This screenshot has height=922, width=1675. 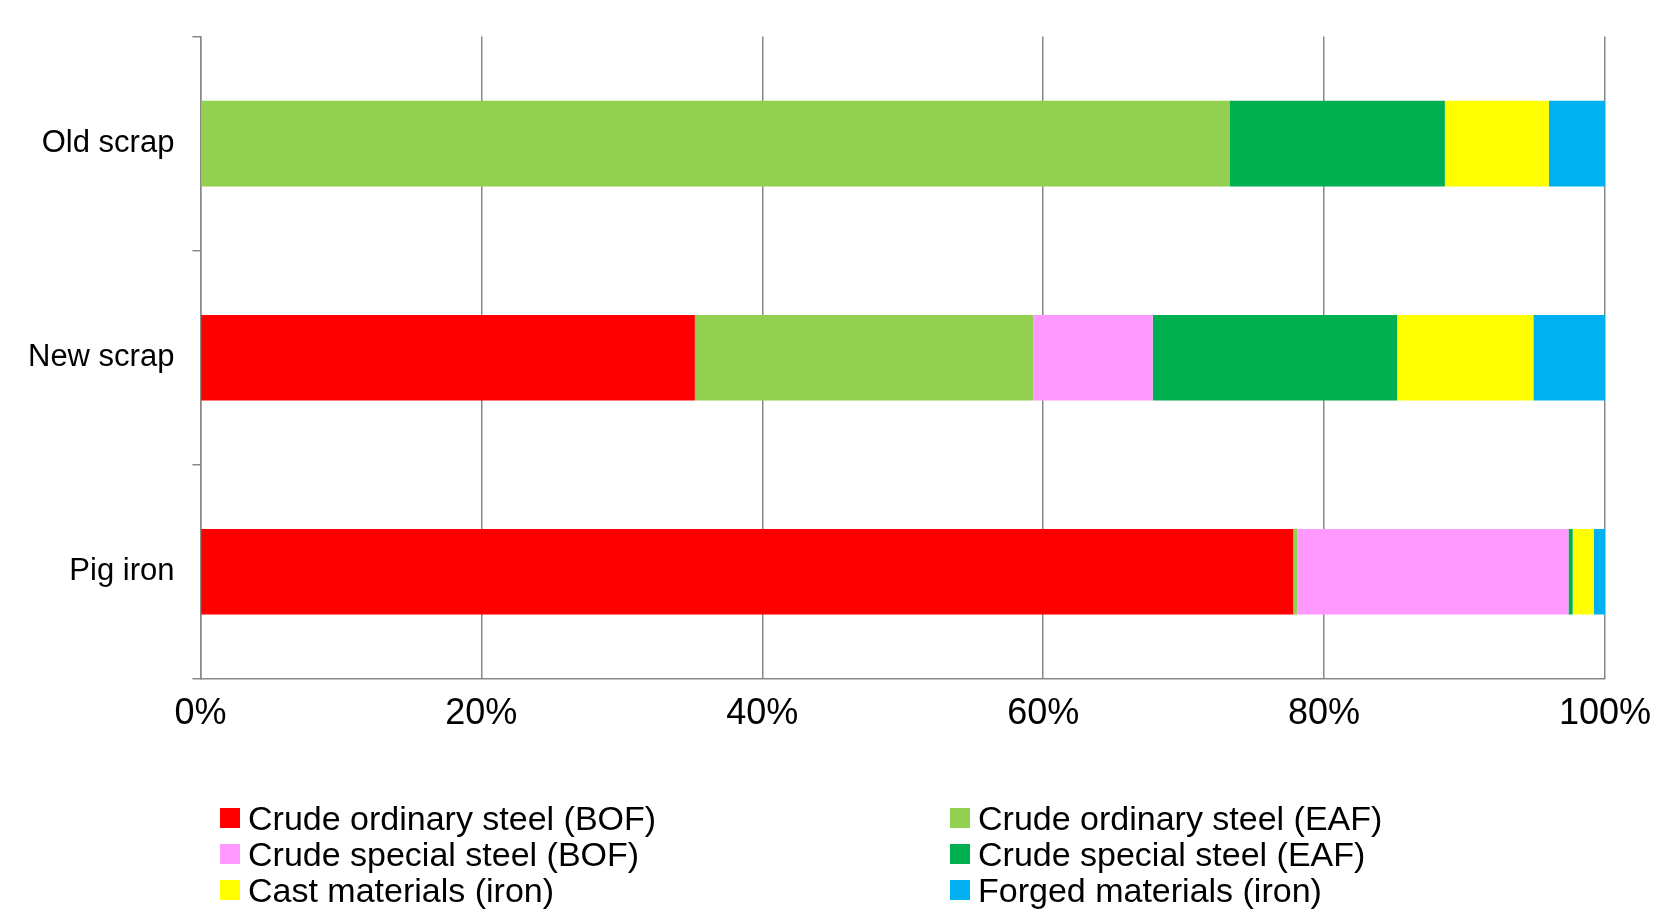 What do you see at coordinates (122, 570) in the screenshot?
I see `y-tick-label: Pig iron` at bounding box center [122, 570].